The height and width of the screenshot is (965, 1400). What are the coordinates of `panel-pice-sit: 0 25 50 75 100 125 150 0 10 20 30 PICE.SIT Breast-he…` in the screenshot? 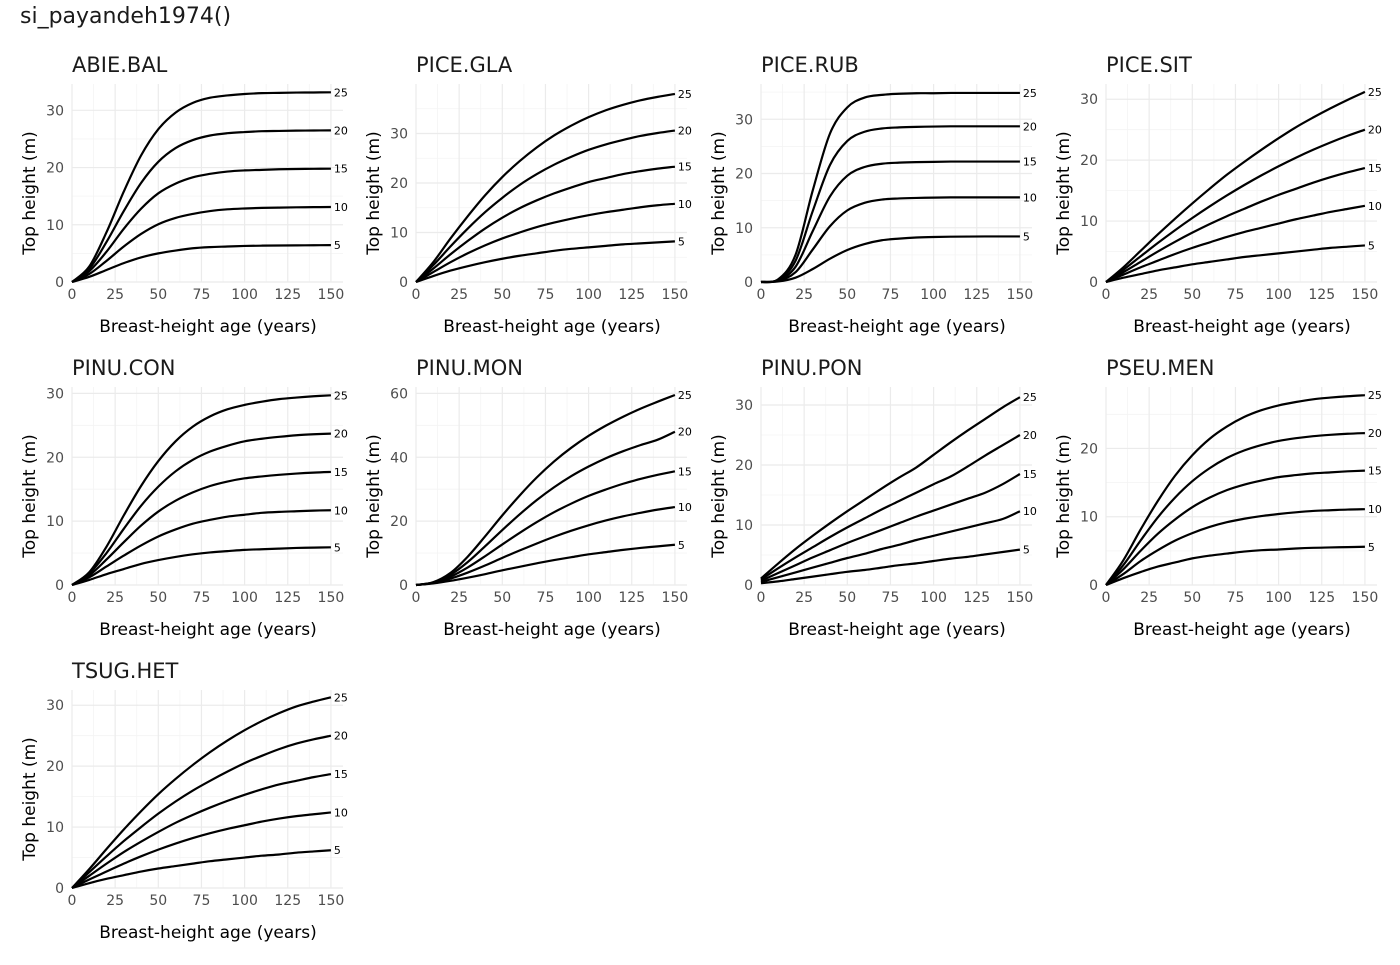 It's located at (1218, 195).